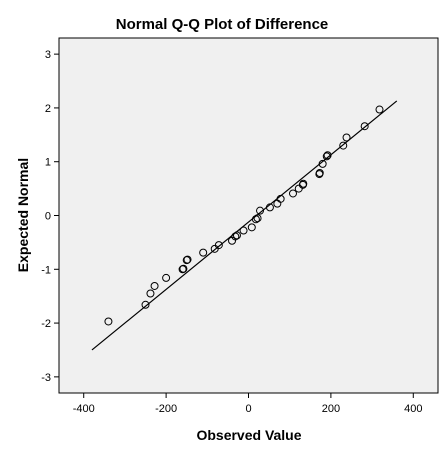 The image size is (446, 457). I want to click on y-tick-label: 2, so click(48, 109).